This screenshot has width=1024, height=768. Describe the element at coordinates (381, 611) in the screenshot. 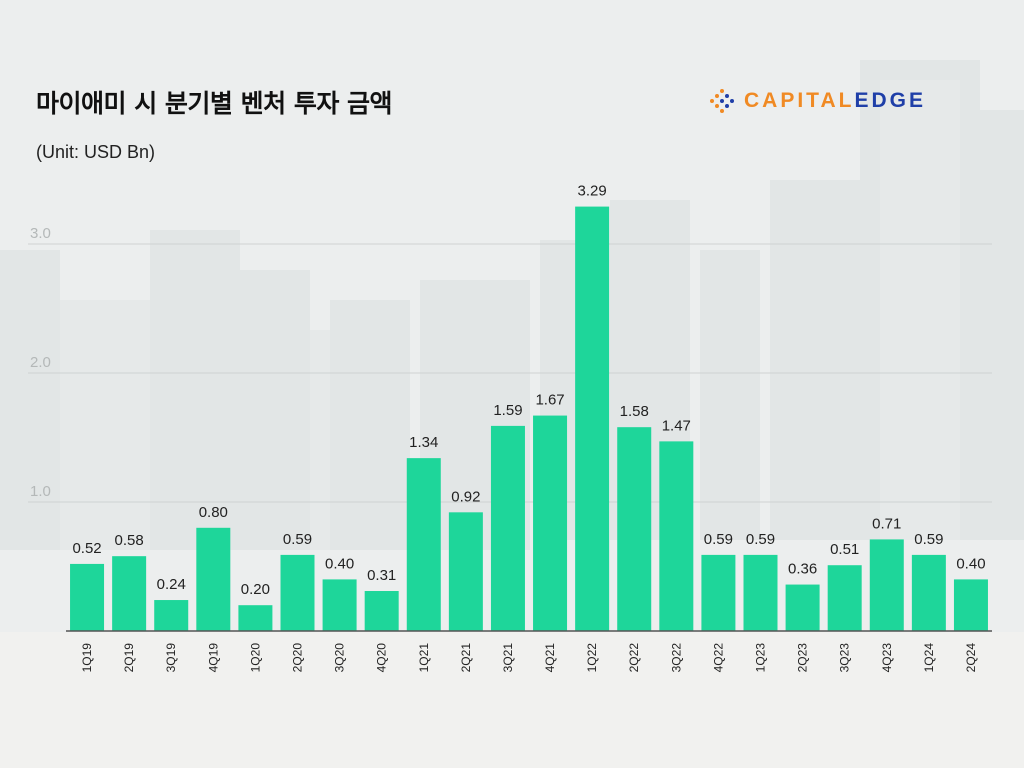

I see `bar-4Q20` at that location.